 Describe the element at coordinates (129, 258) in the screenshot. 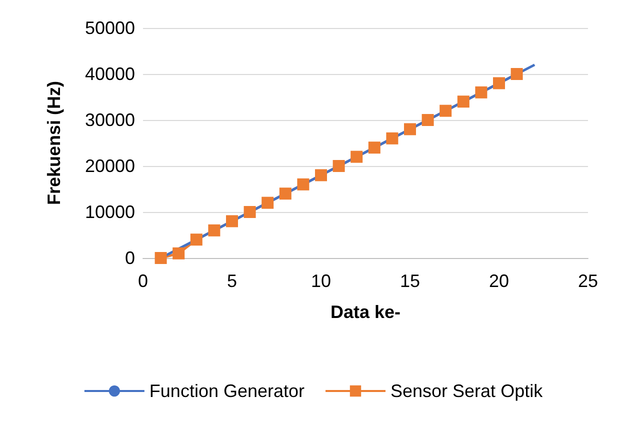

I see `y-tick-label: 0` at that location.